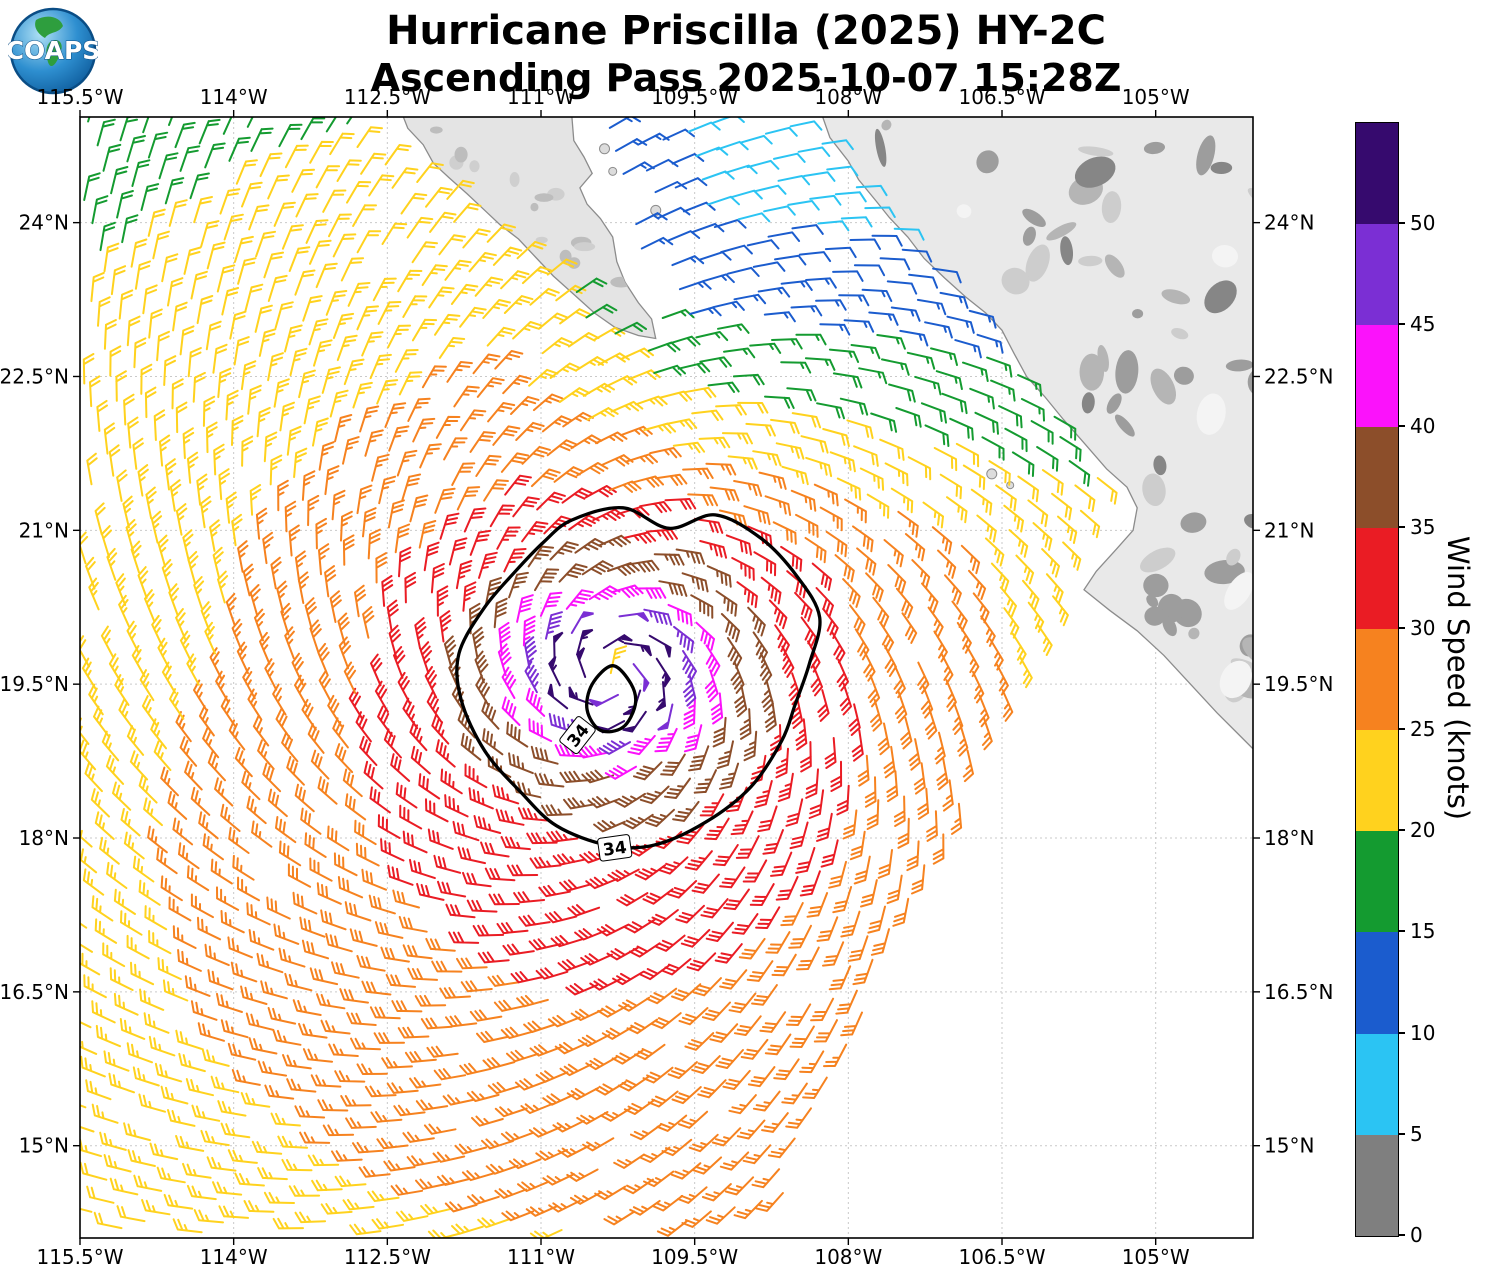  I want to click on axis-tick-label: 16.5°N, so click(34, 992).